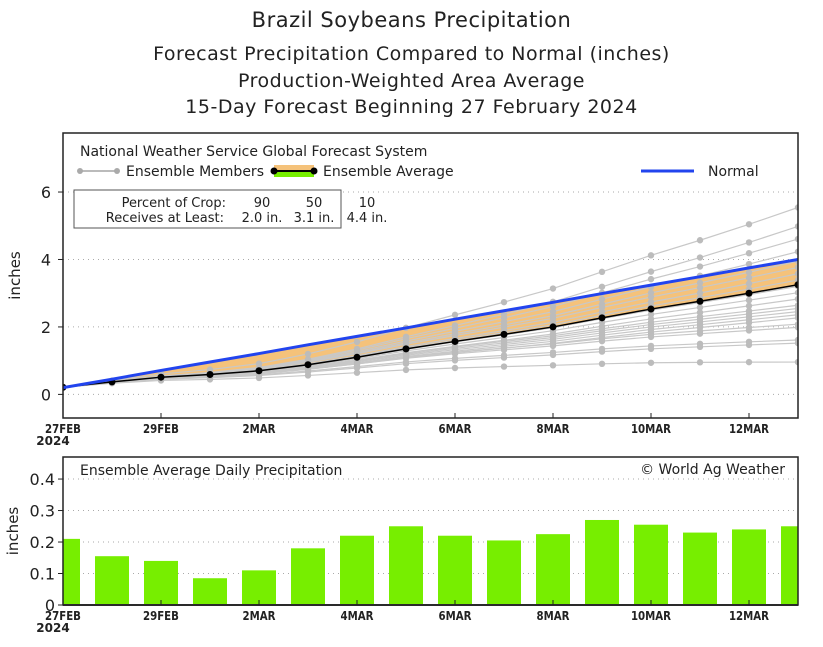  What do you see at coordinates (15, 275) in the screenshot?
I see `y-axis-label: inches` at bounding box center [15, 275].